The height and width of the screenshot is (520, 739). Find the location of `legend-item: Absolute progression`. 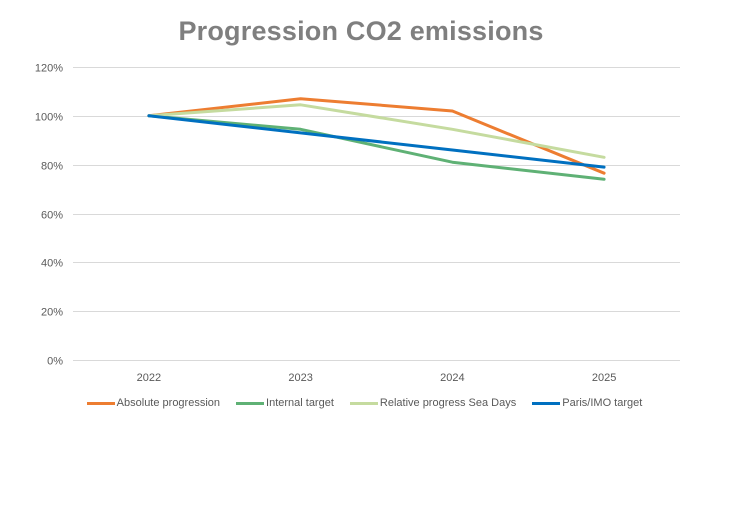

legend-item: Absolute progression is located at coordinates (153, 403).